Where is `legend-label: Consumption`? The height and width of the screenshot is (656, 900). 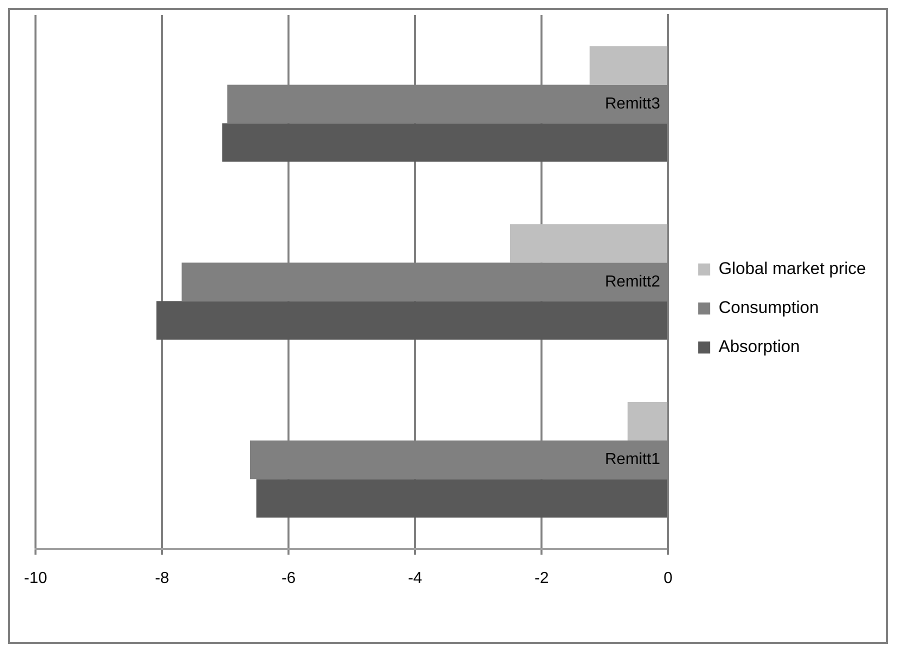
legend-label: Consumption is located at coordinates (768, 308).